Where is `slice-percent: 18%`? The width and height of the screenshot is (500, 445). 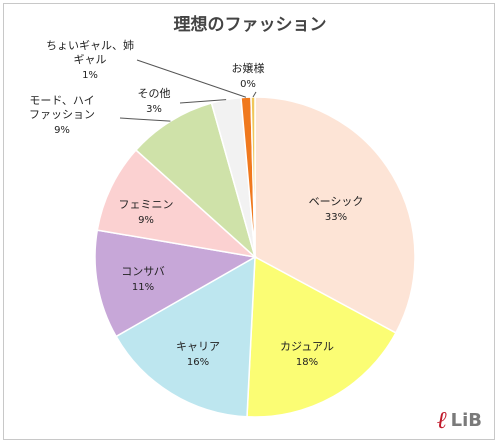
slice-percent: 18% is located at coordinates (307, 362).